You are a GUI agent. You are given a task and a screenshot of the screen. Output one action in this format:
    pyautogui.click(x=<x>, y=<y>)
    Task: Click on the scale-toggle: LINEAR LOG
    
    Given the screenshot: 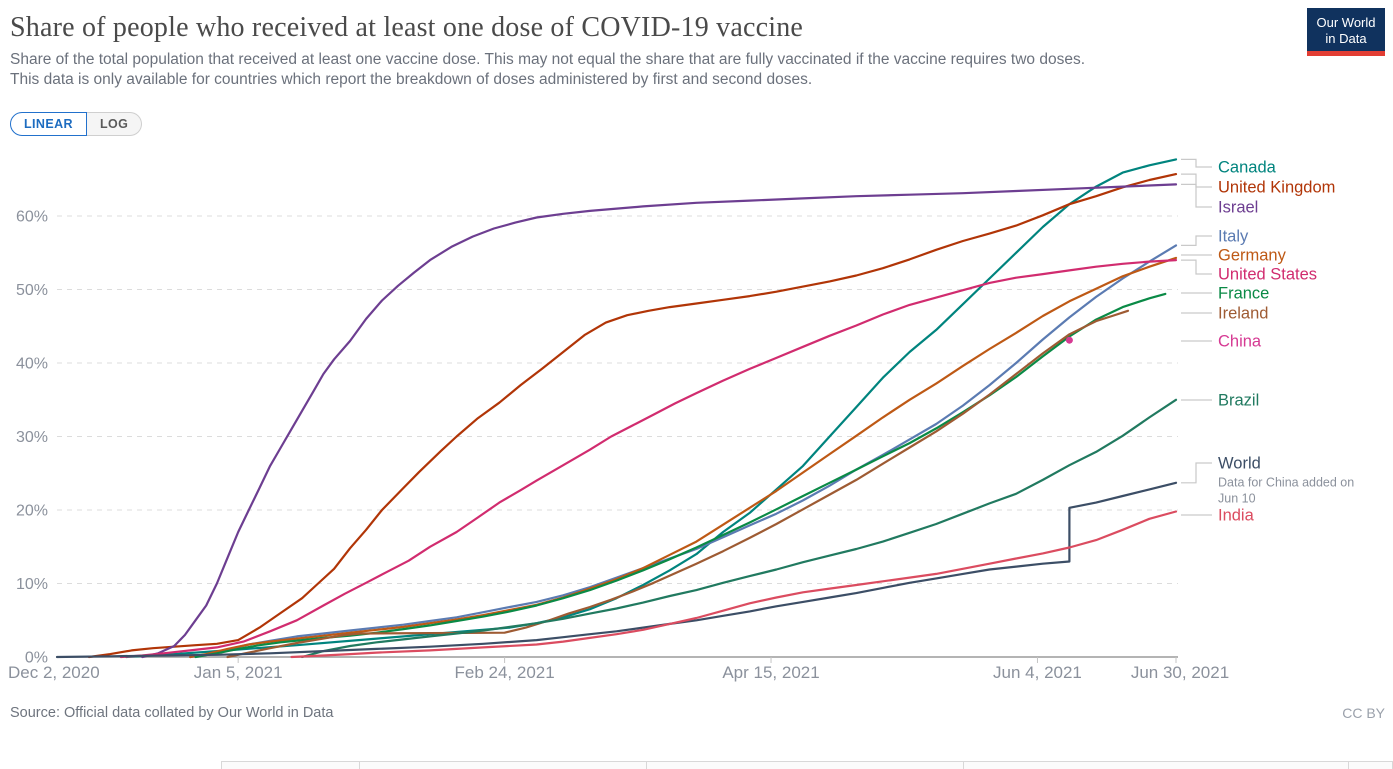 What is the action you would take?
    pyautogui.click(x=76, y=124)
    